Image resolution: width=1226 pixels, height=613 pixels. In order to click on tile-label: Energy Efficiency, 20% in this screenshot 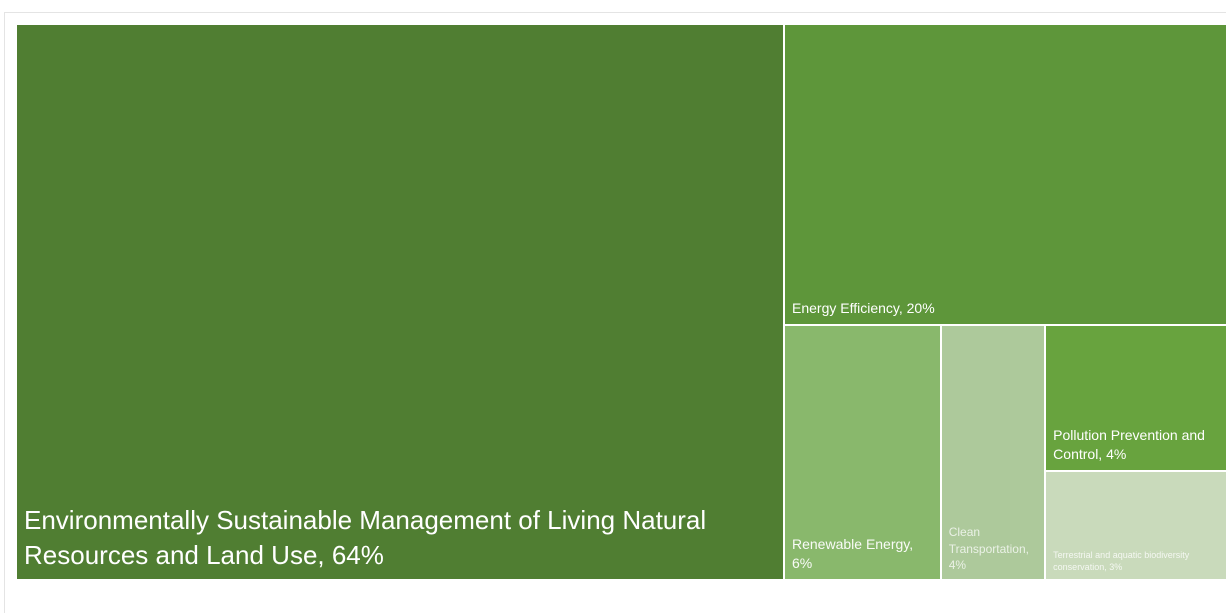, I will do `click(863, 307)`.